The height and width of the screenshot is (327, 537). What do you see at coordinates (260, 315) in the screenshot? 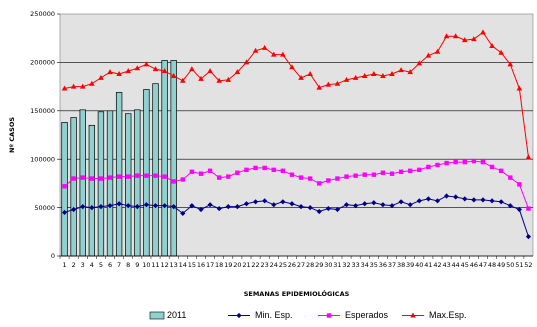
I see `legend-item: Min. Esp.` at bounding box center [260, 315].